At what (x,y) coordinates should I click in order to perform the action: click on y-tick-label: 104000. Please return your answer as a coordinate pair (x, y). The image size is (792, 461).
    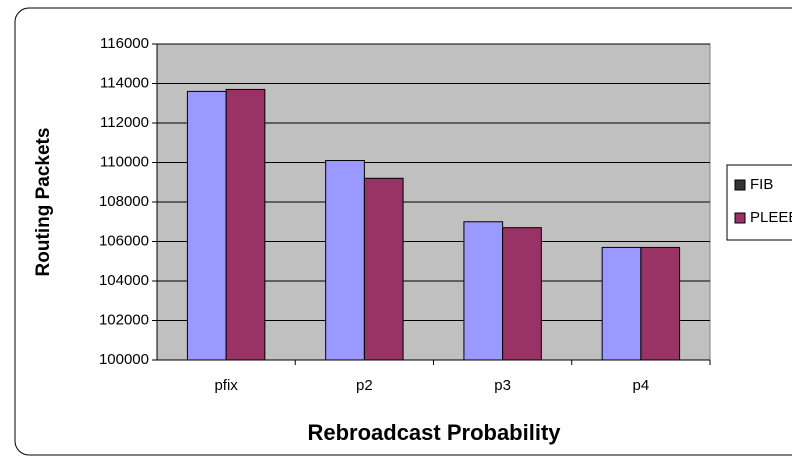
    Looking at the image, I should click on (124, 280).